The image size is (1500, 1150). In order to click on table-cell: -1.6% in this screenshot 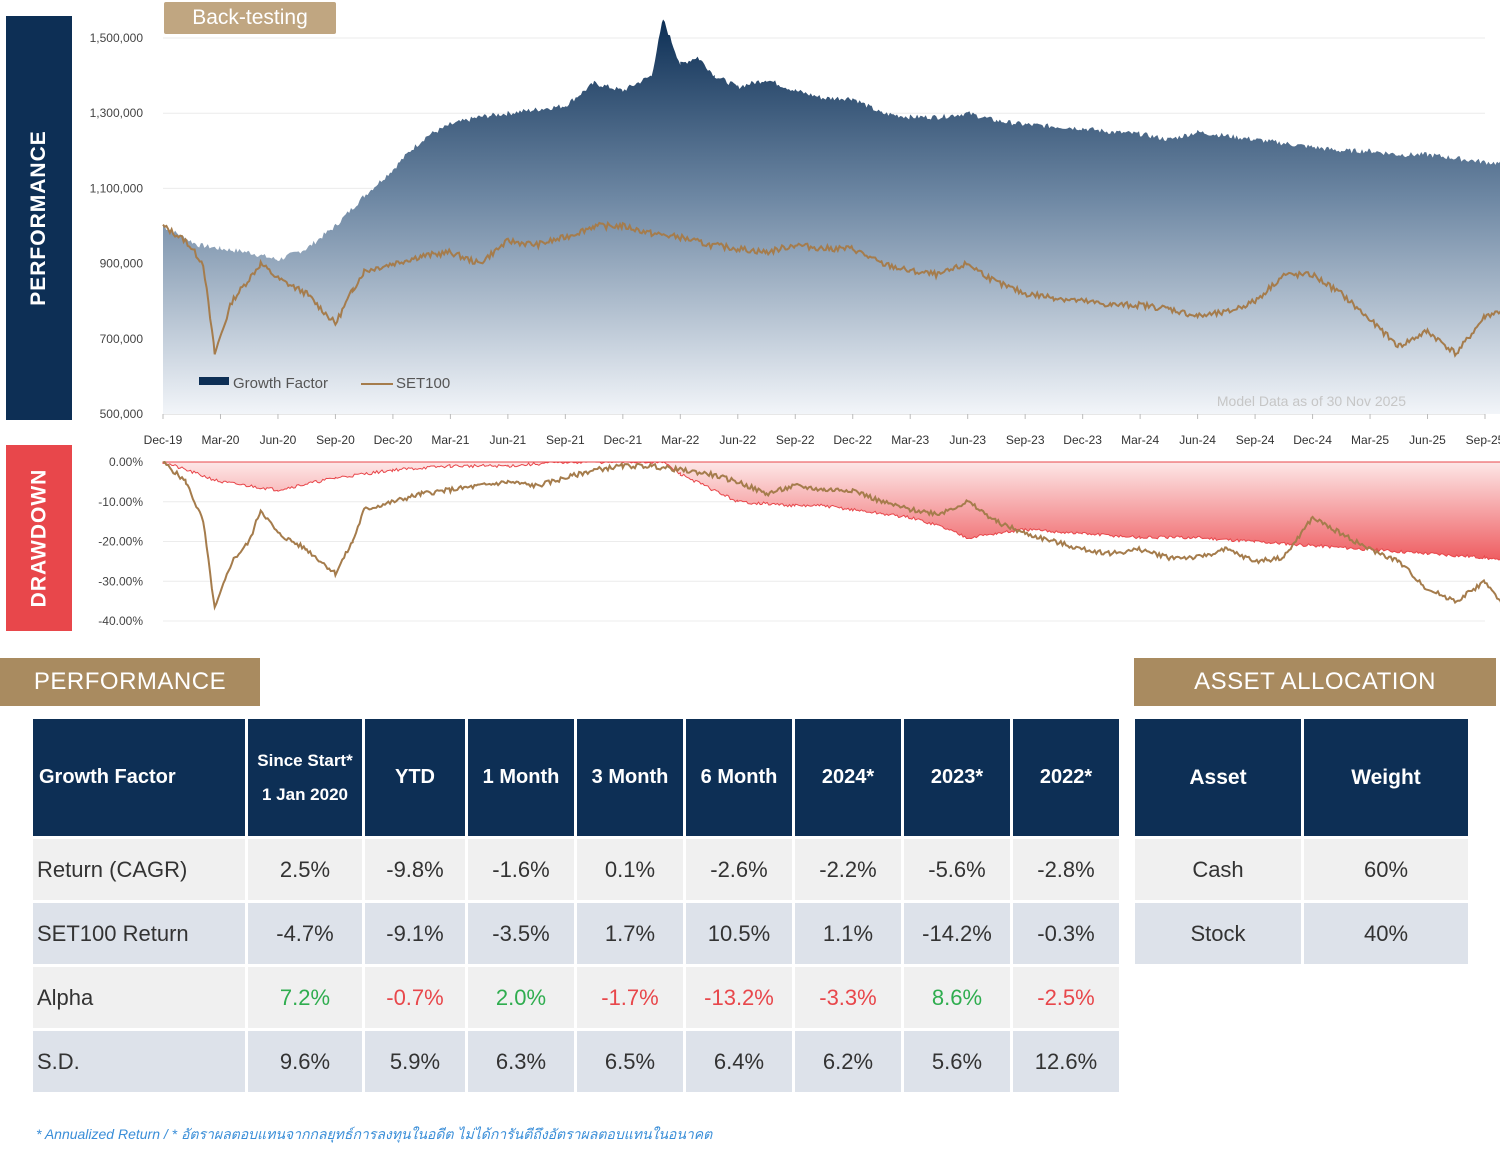, I will do `click(521, 869)`.